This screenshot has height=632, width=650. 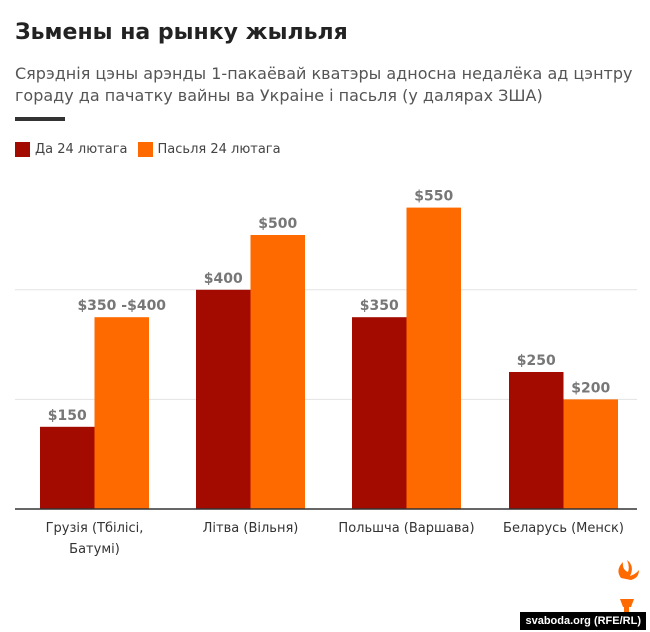 What do you see at coordinates (219, 149) in the screenshot?
I see `legend-label: Пасьля 24 лютага` at bounding box center [219, 149].